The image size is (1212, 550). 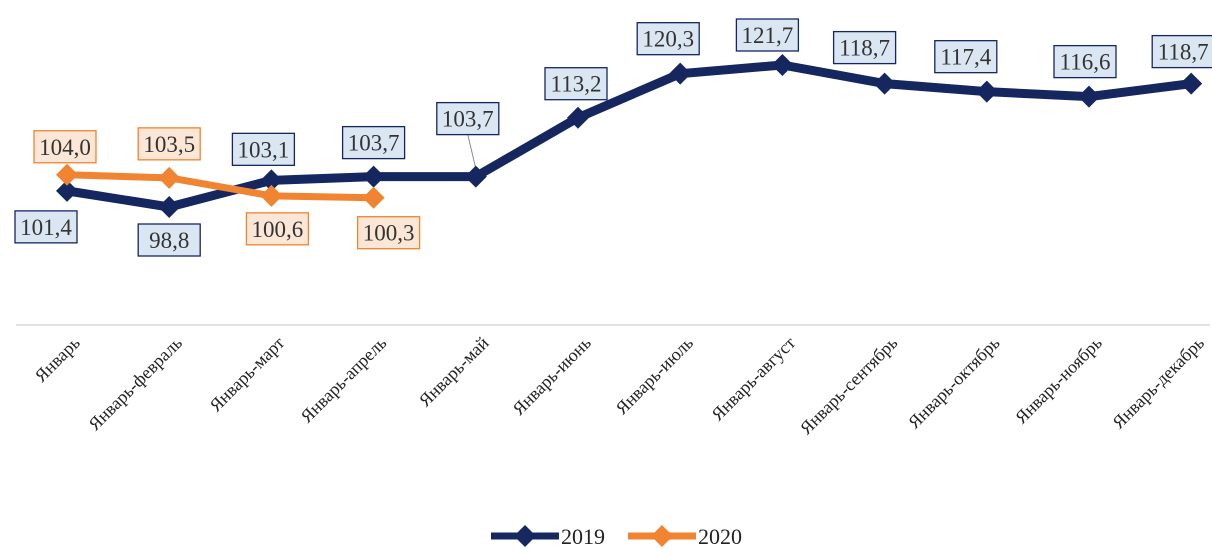 What do you see at coordinates (655, 376) in the screenshot?
I see `x-tick-label: Январь-июль` at bounding box center [655, 376].